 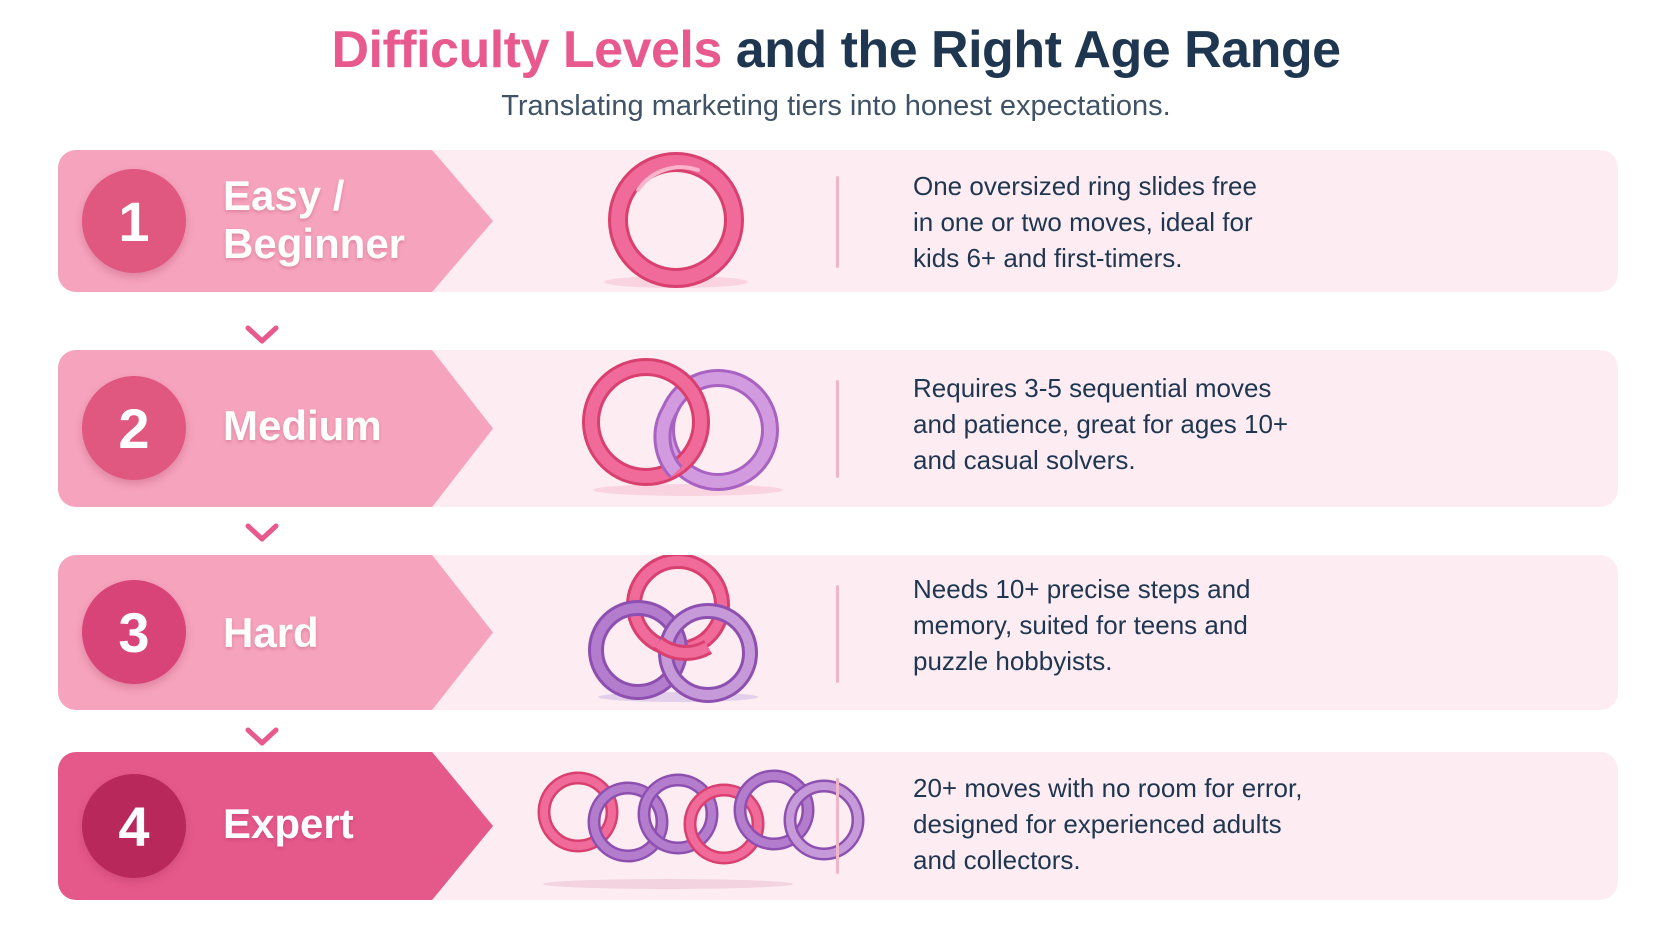 What do you see at coordinates (134, 632) in the screenshot?
I see `level-3-badge: 3` at bounding box center [134, 632].